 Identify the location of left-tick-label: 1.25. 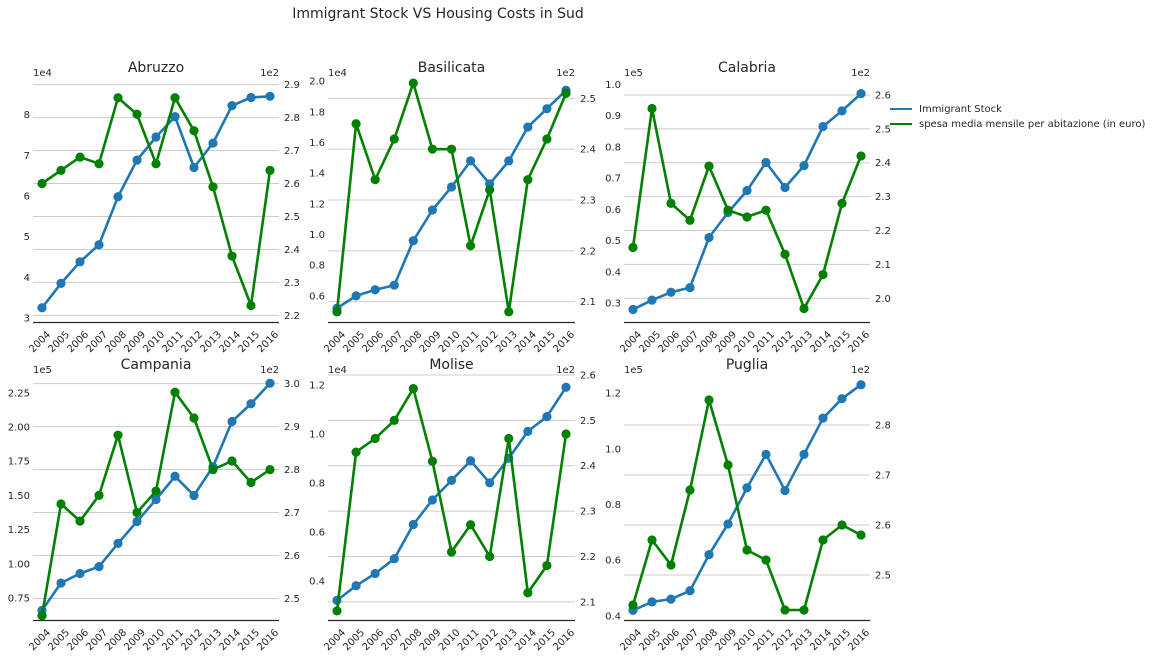
(19, 530).